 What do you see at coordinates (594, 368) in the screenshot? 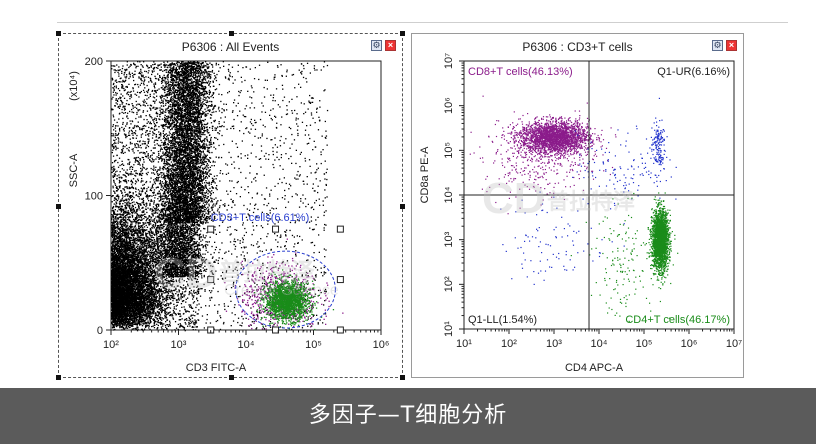
I see `x-axis-label: CD4 APC-A` at bounding box center [594, 368].